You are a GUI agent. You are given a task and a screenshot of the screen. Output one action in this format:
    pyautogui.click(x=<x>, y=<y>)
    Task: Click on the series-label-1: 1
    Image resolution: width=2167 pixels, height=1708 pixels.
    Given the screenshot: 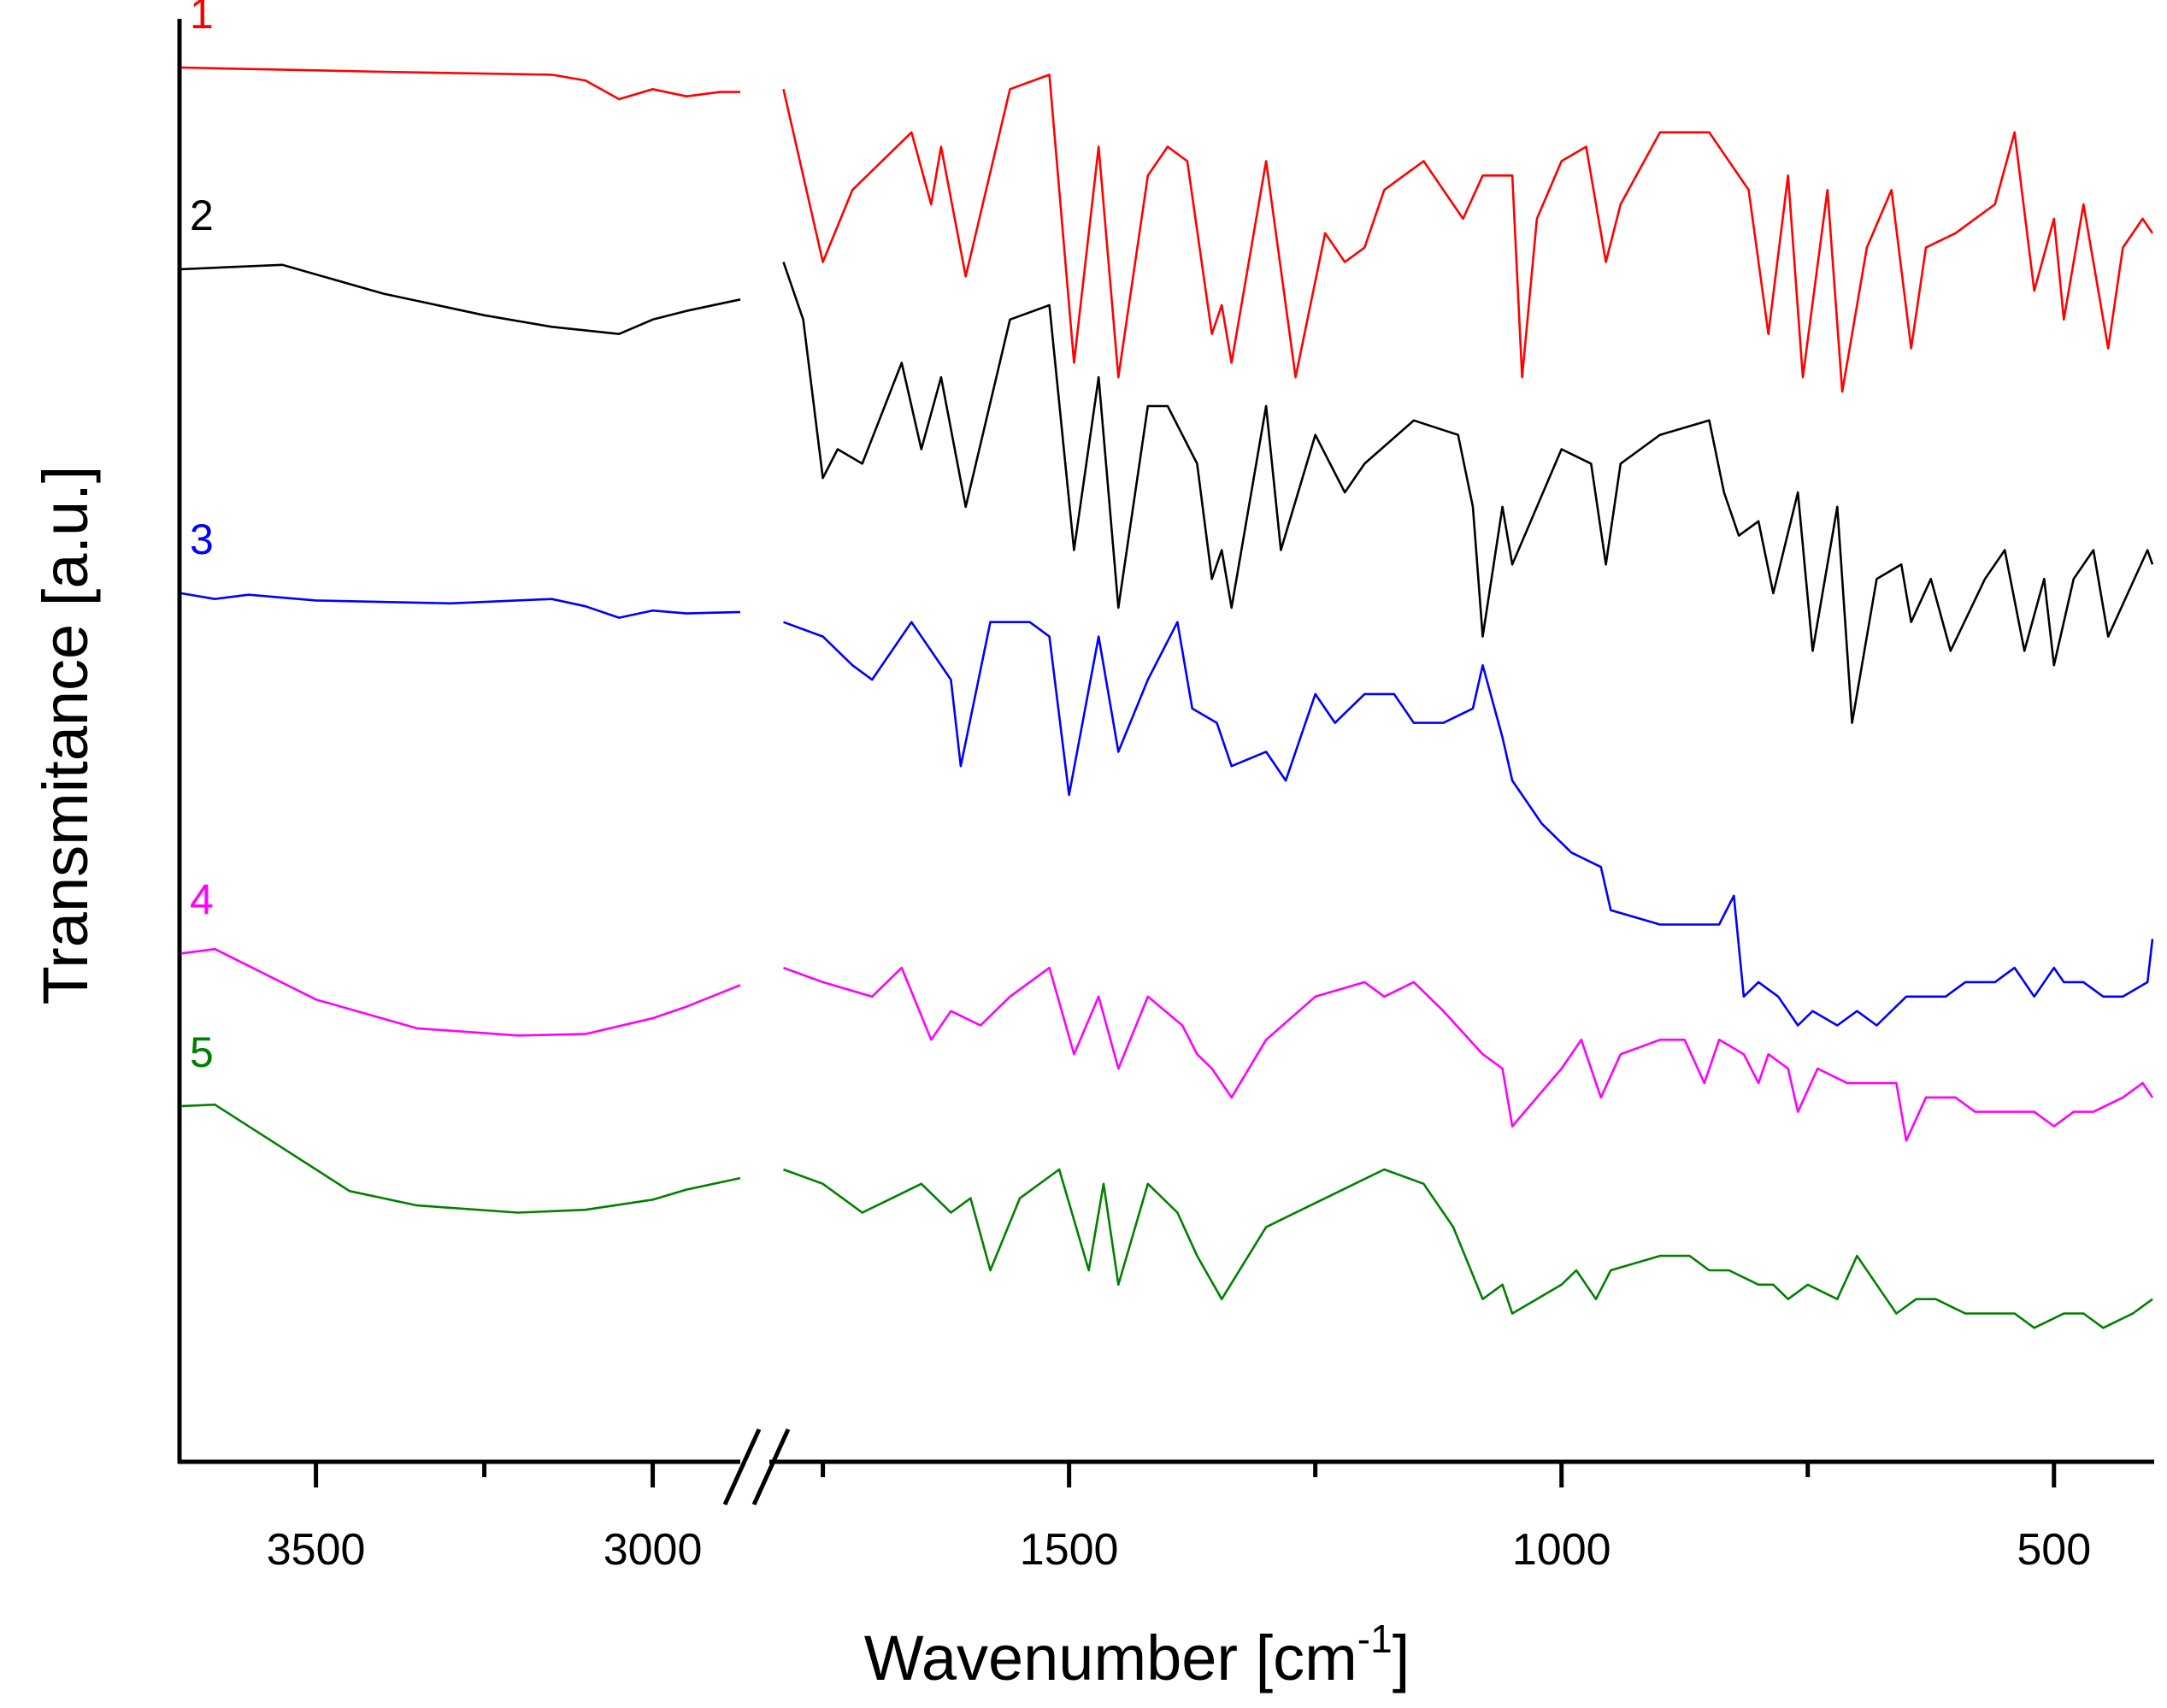 What is the action you would take?
    pyautogui.click(x=202, y=19)
    